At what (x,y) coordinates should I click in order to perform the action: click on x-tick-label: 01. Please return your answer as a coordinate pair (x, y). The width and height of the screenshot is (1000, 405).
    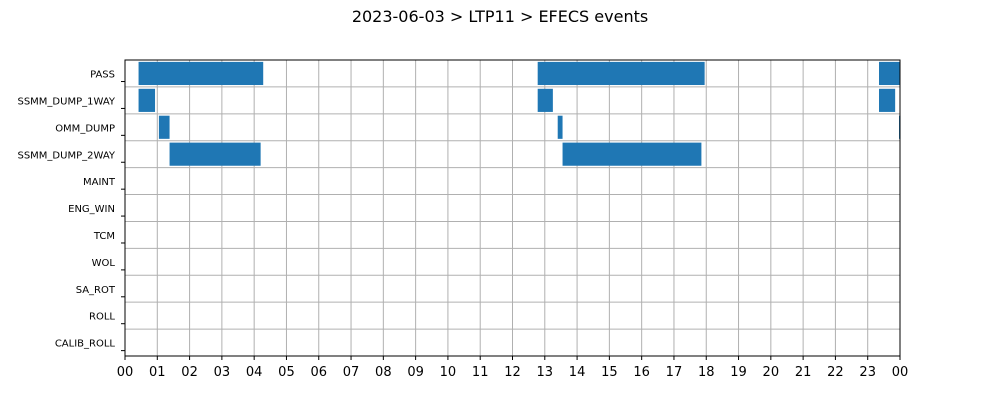
    Looking at the image, I should click on (157, 372).